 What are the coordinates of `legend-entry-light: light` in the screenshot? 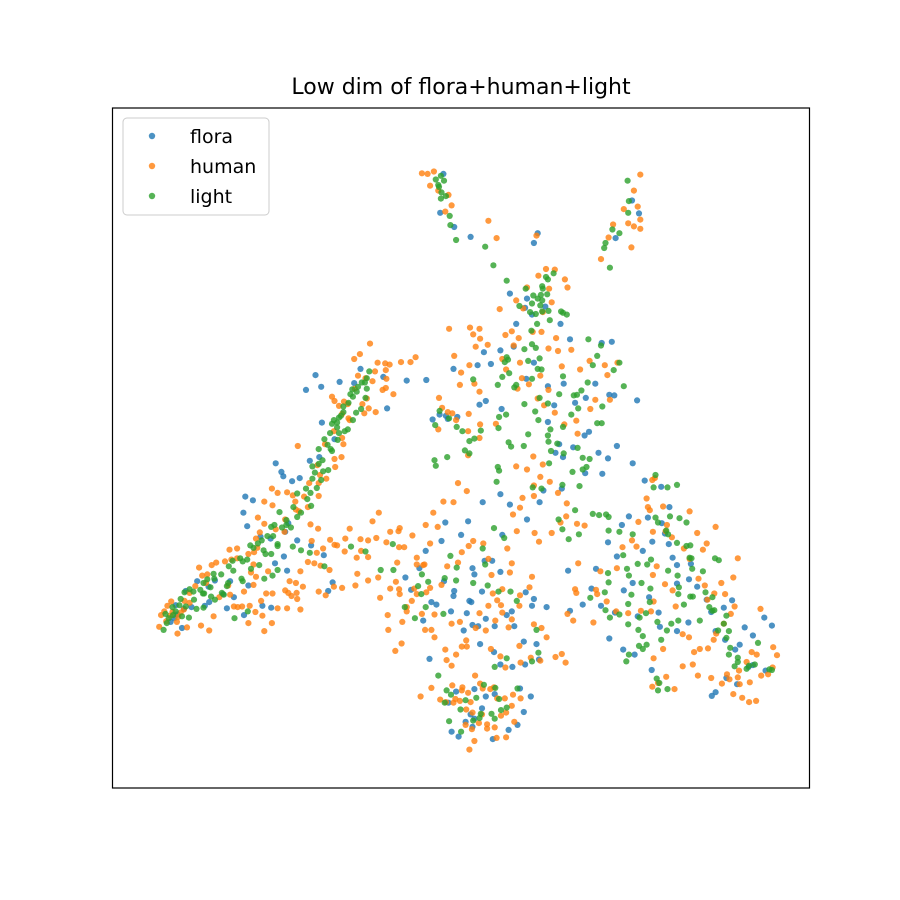 It's located at (190, 197).